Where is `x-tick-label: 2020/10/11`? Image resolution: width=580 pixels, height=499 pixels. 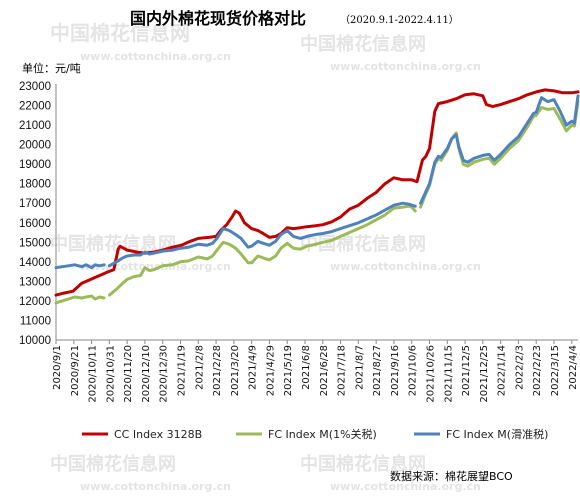 x-tick-label: 2020/10/11 is located at coordinates (93, 374).